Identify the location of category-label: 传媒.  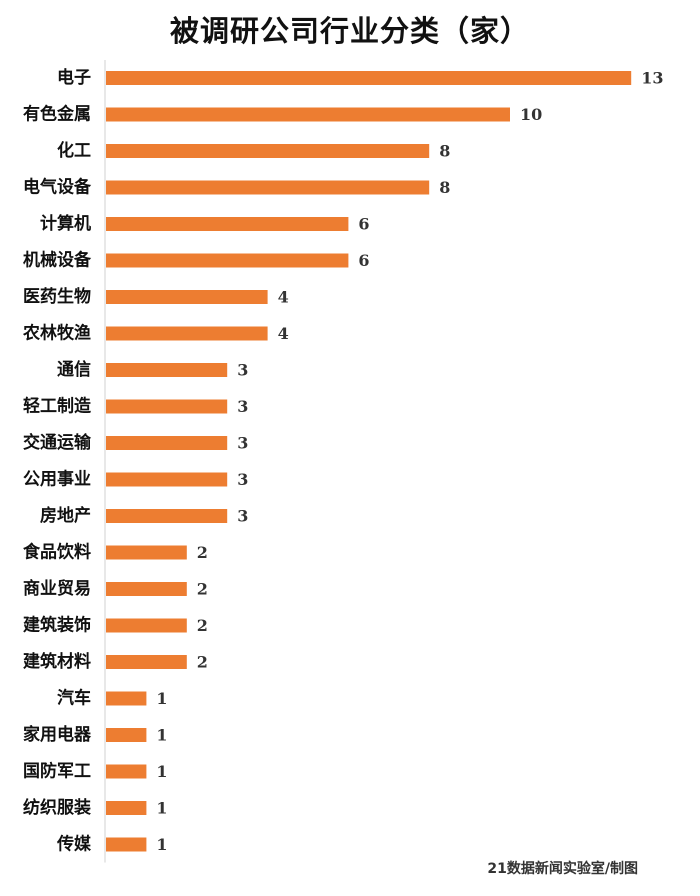
(74, 844).